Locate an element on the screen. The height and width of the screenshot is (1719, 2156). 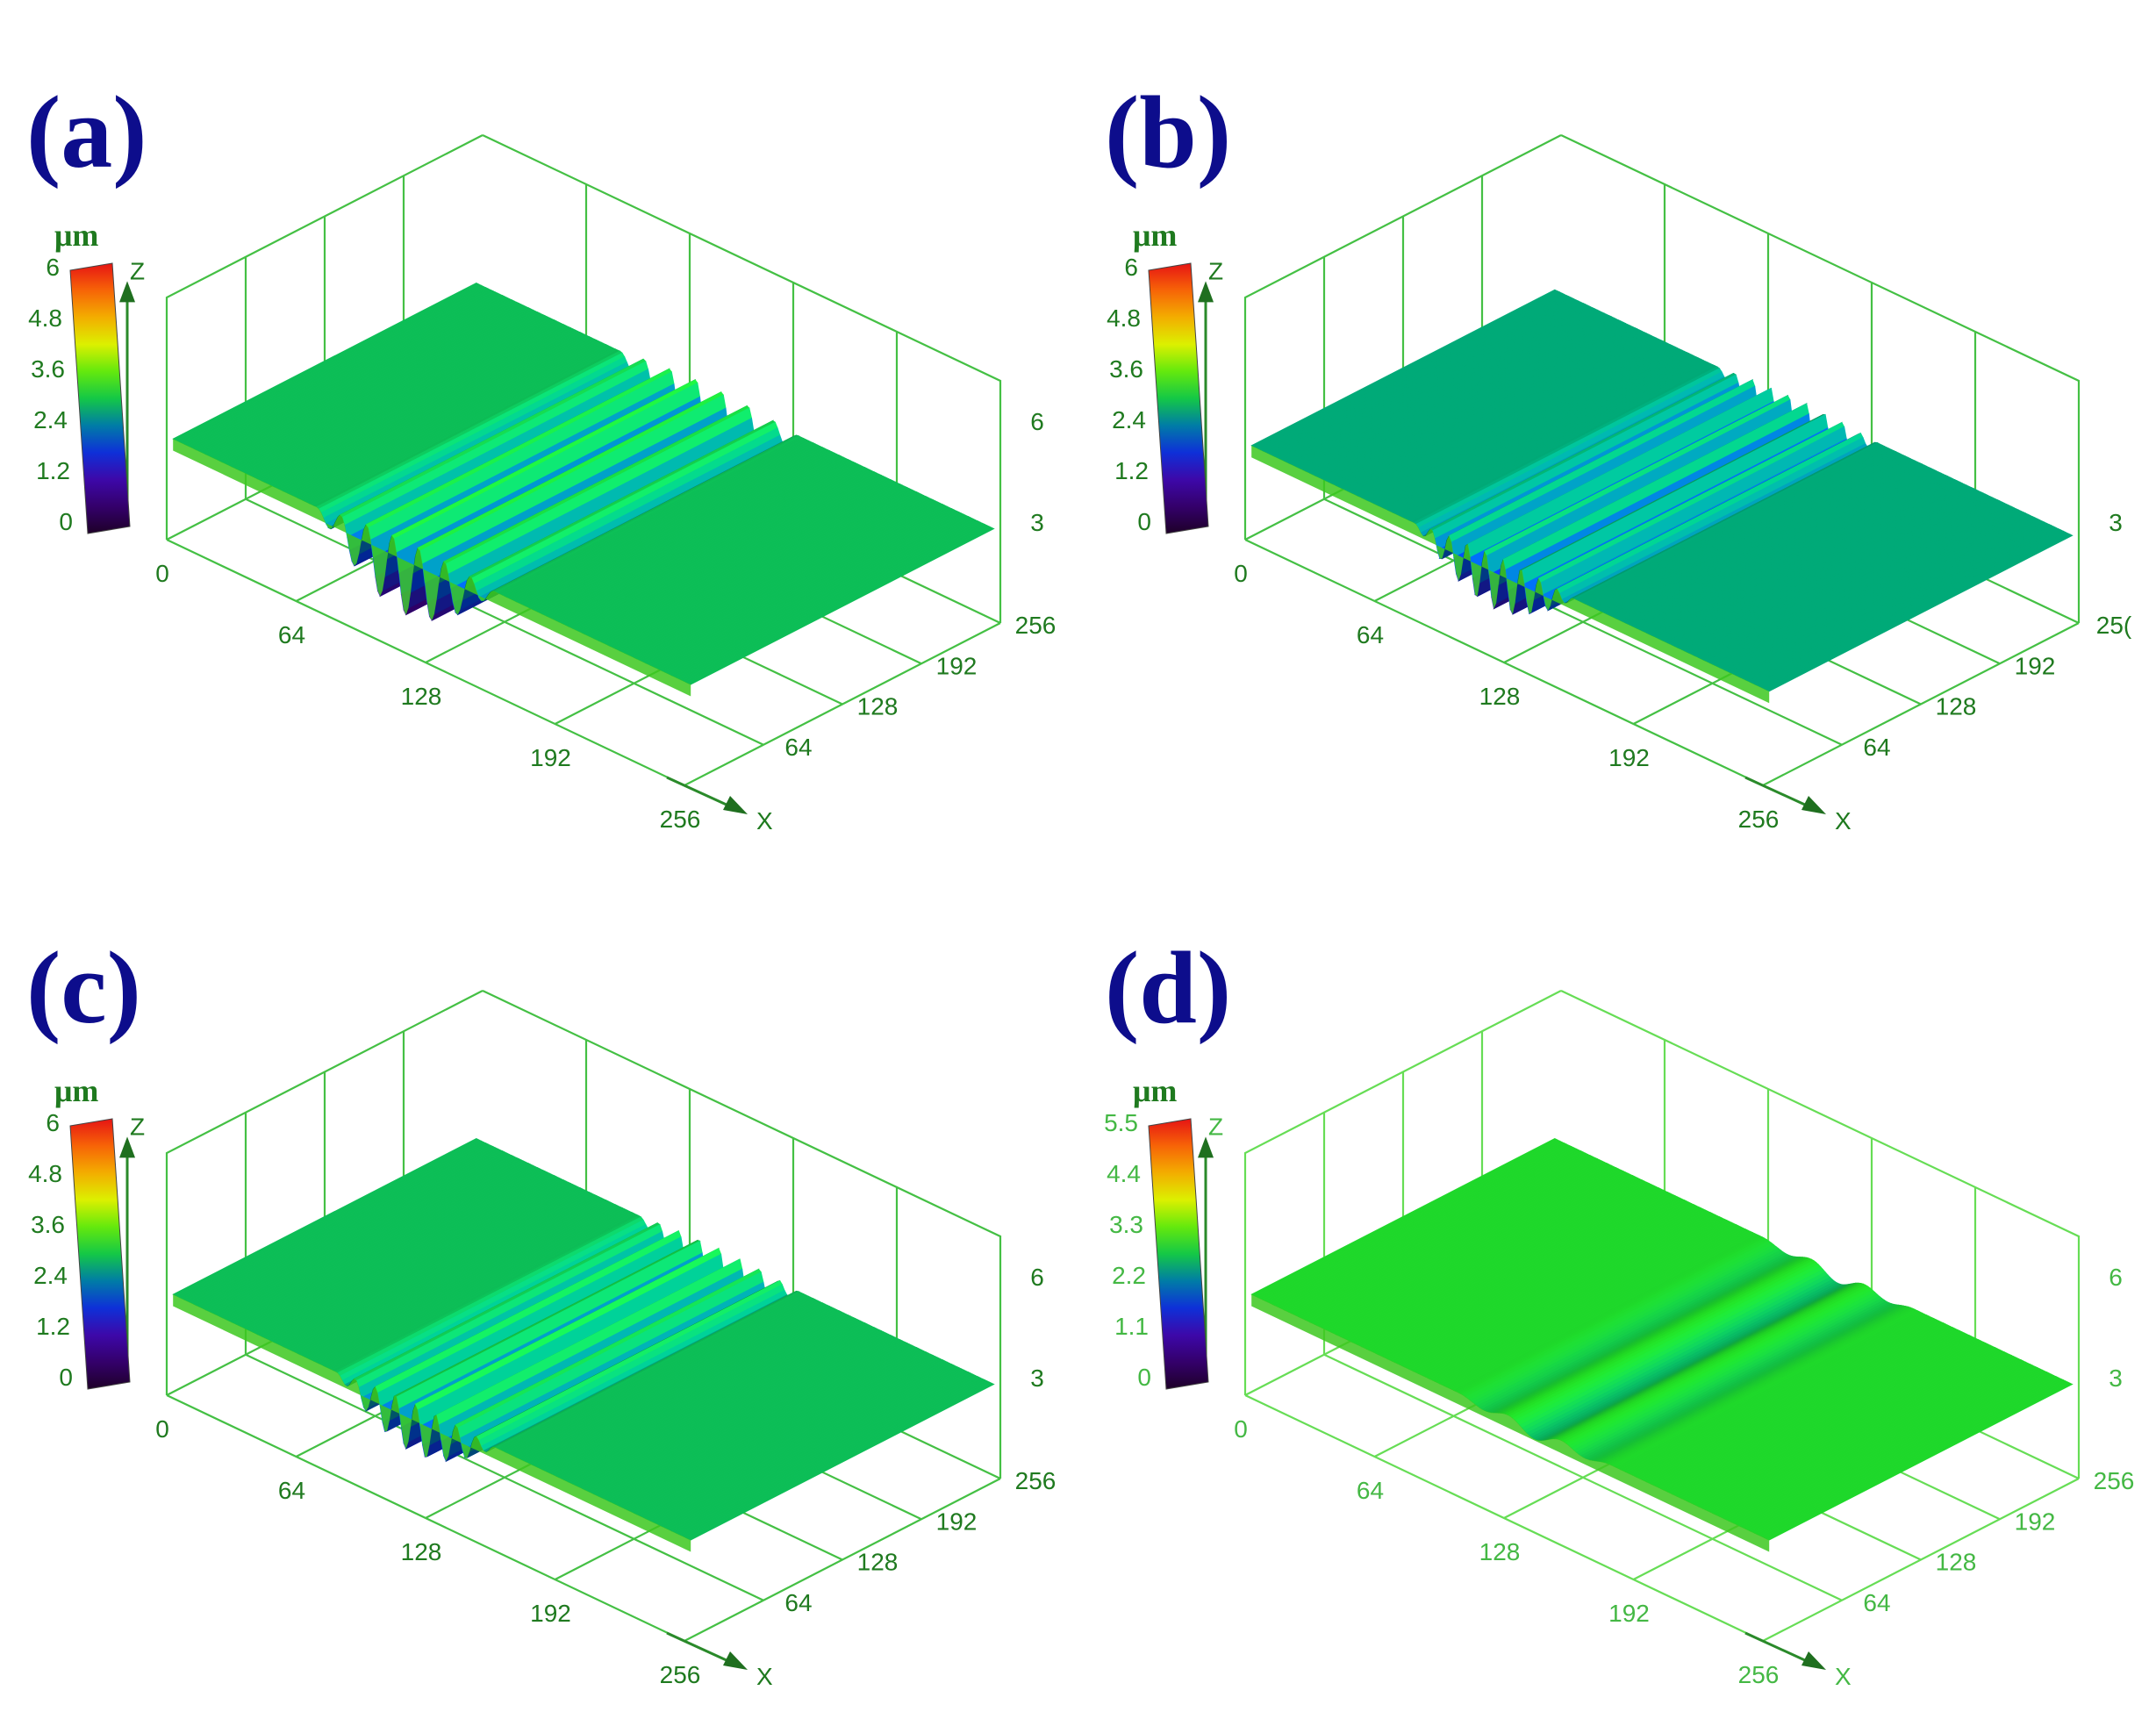
panel-label: (a) is located at coordinates (86, 133).